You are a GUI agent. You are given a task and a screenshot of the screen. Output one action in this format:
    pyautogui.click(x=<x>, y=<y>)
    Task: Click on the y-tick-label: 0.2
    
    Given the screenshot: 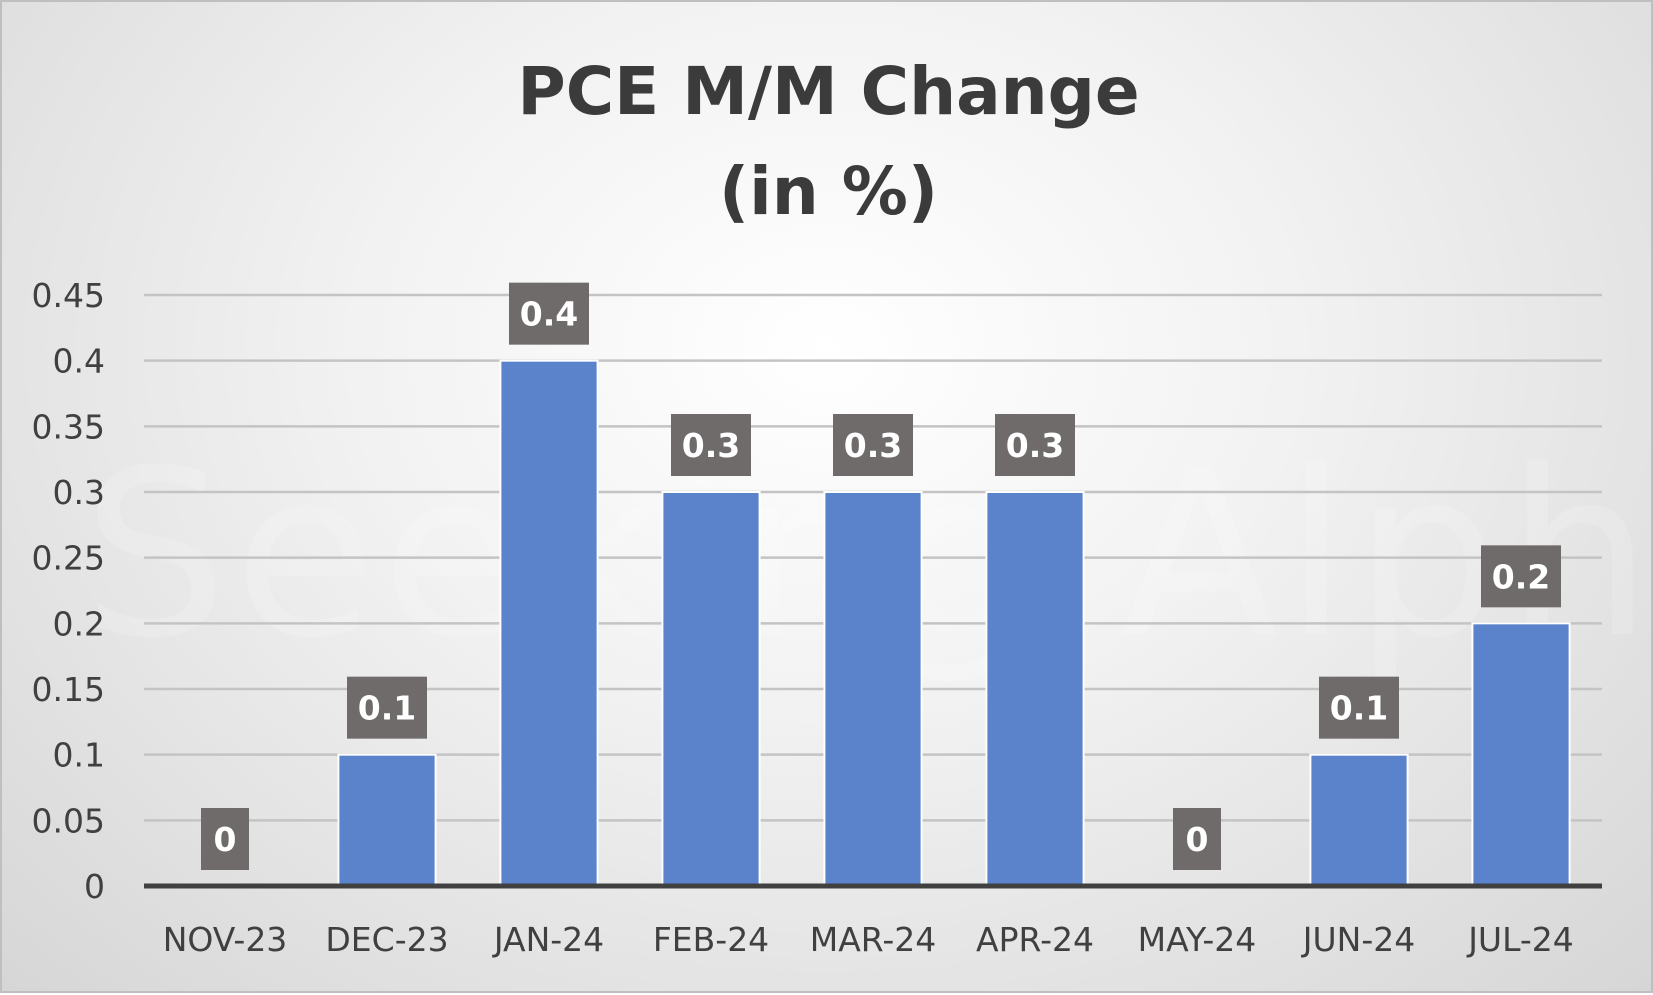 What is the action you would take?
    pyautogui.click(x=79, y=623)
    